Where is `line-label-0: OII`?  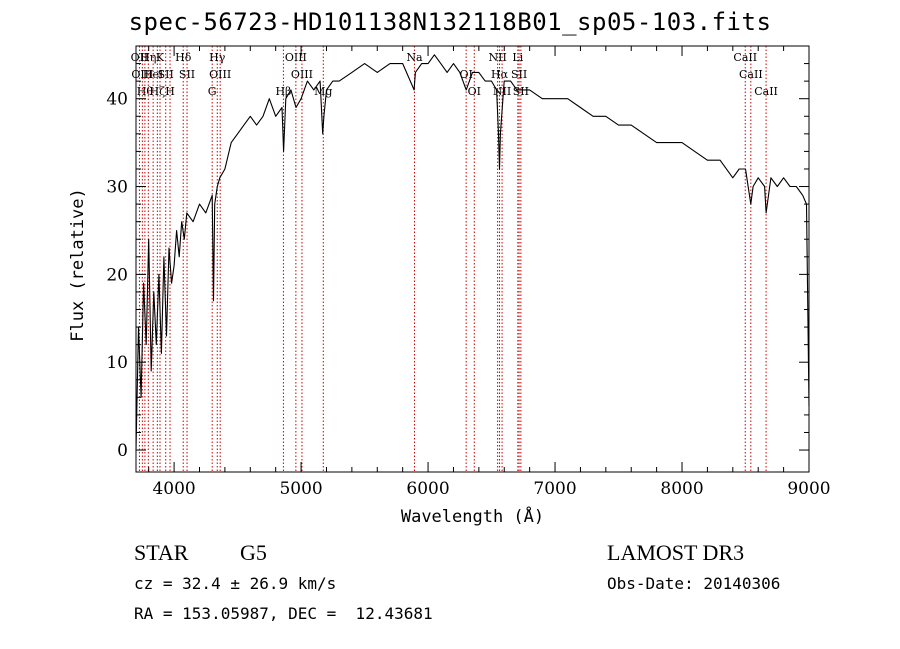 line-label-0: OII is located at coordinates (140, 57).